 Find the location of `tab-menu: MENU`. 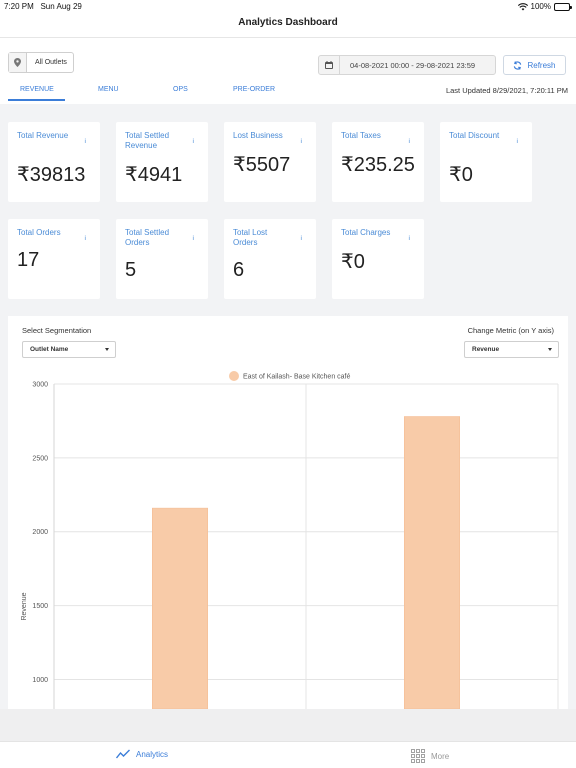

tab-menu: MENU is located at coordinates (108, 89).